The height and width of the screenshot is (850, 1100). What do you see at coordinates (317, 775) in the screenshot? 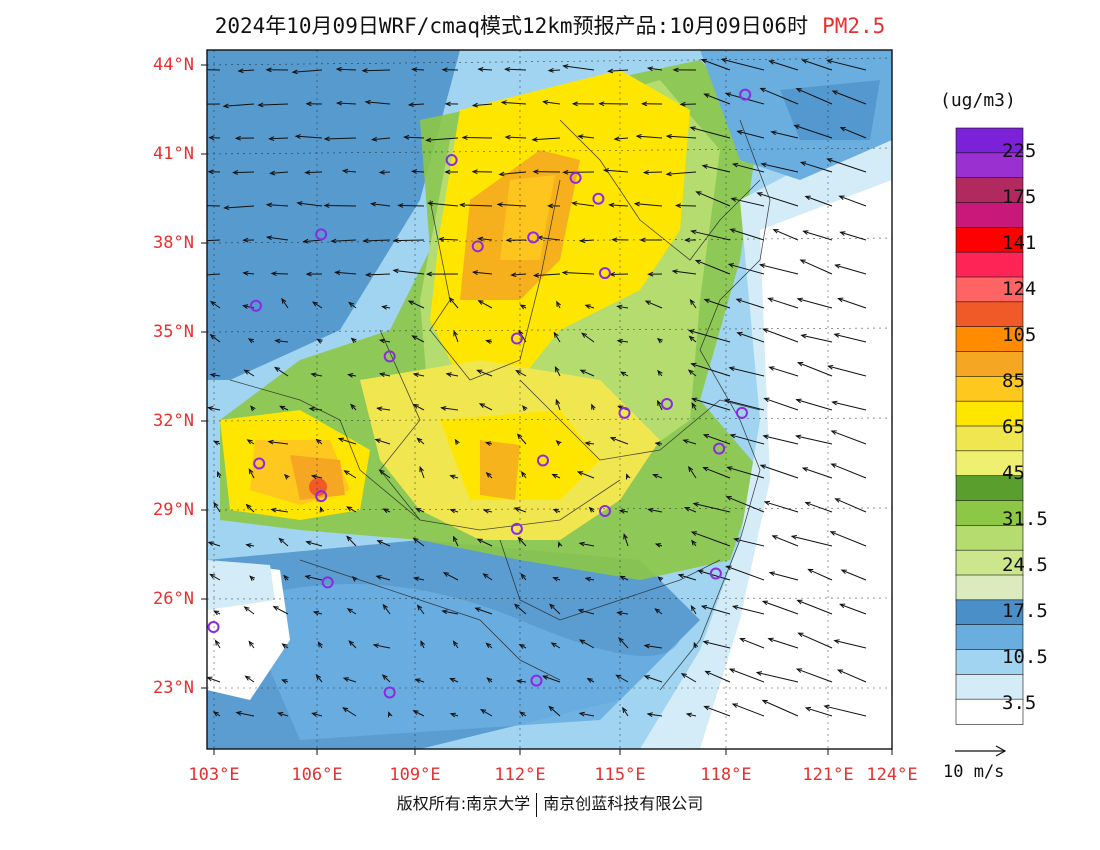
I see `lon-label-106: 106°E` at bounding box center [317, 775].